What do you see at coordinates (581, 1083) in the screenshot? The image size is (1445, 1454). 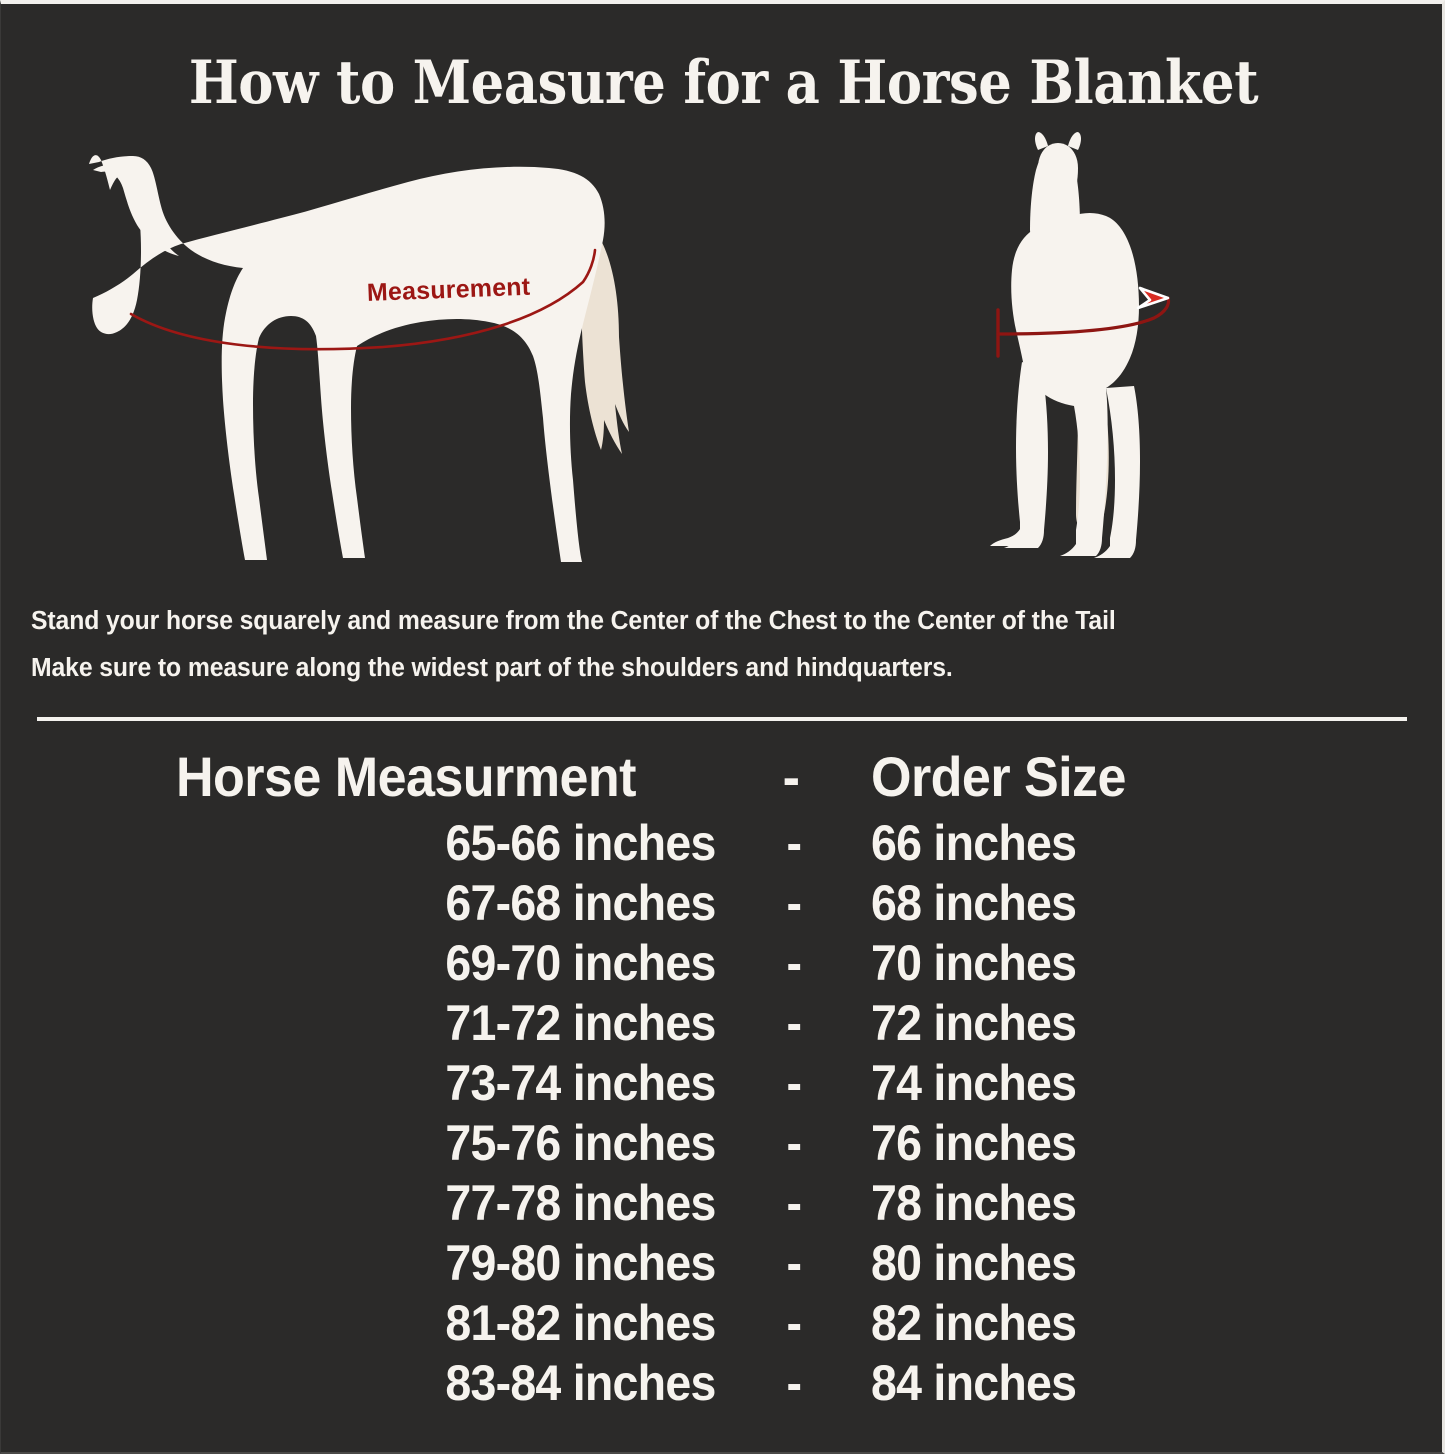 I see `cell-measurement: 73-74 inches` at bounding box center [581, 1083].